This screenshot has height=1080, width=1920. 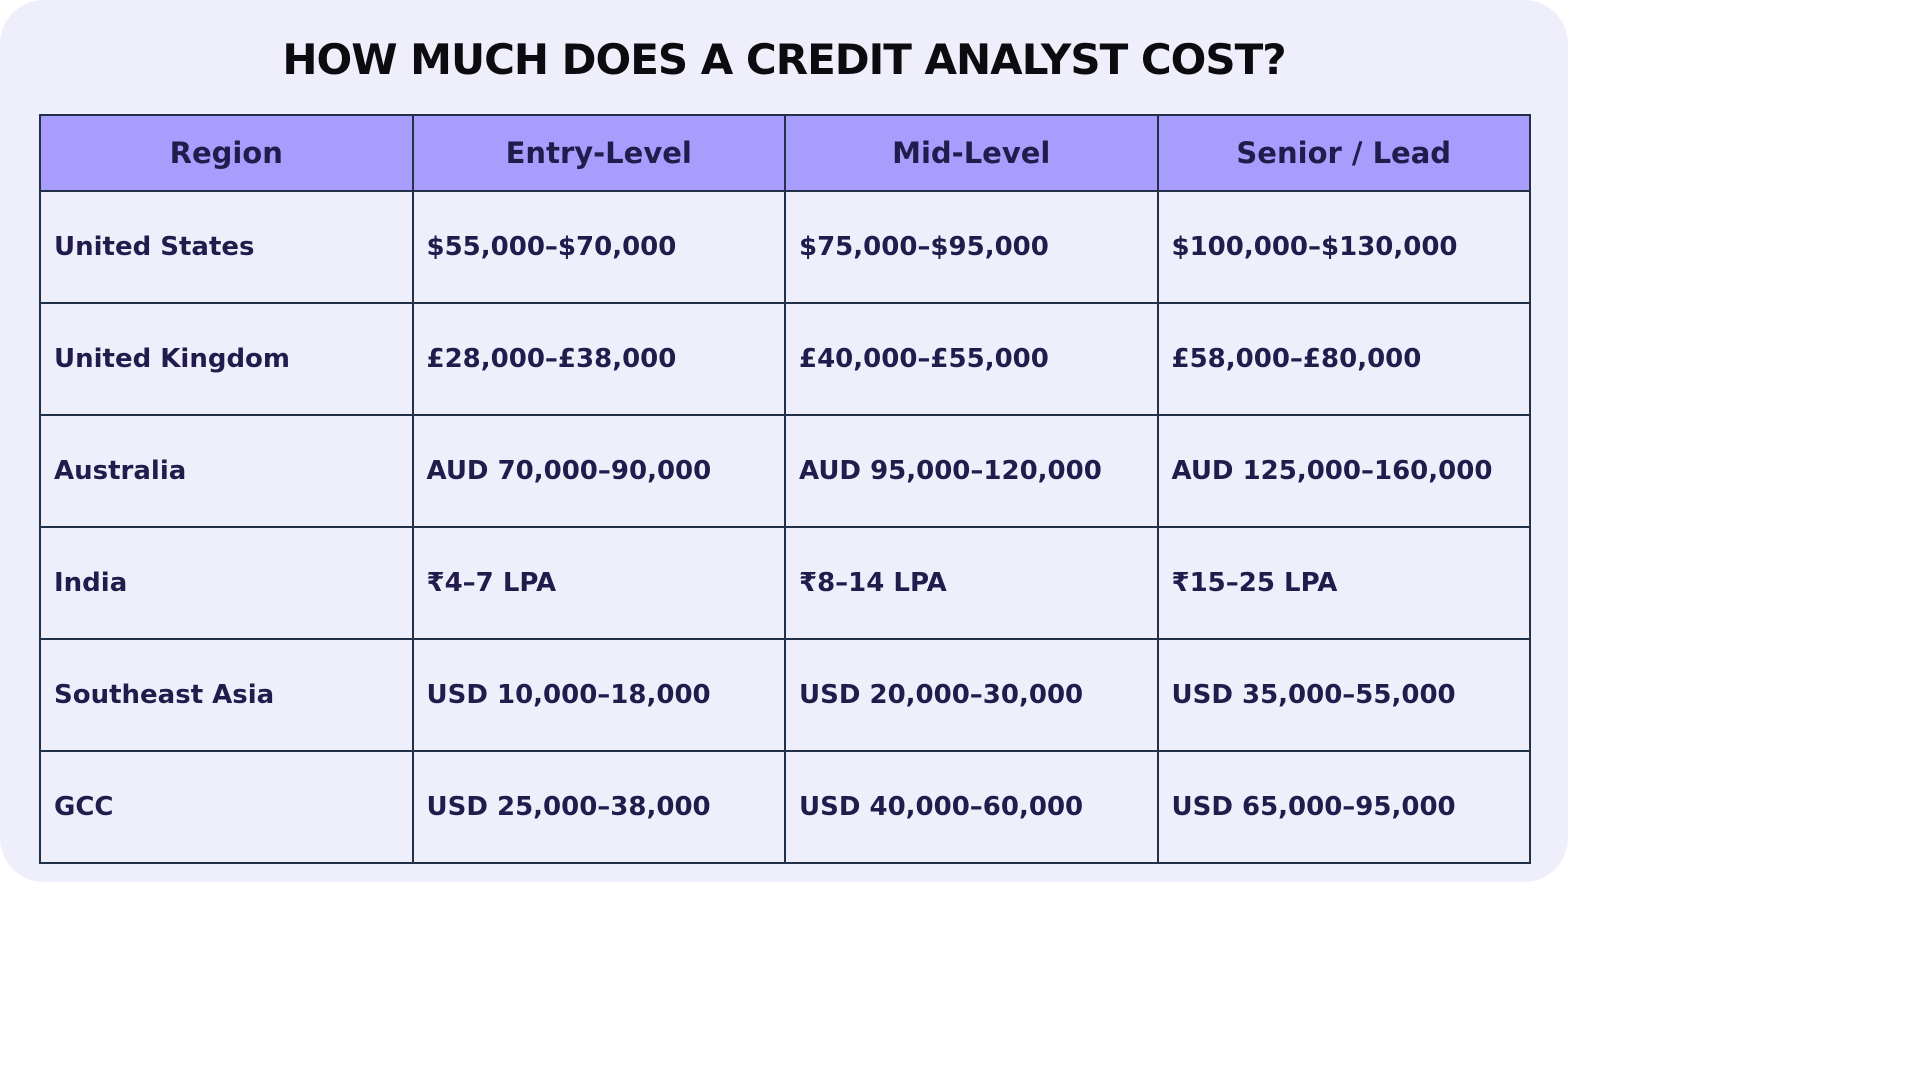 What do you see at coordinates (1343, 695) in the screenshot?
I see `senior-lead-cell: USD 35,000–55,000` at bounding box center [1343, 695].